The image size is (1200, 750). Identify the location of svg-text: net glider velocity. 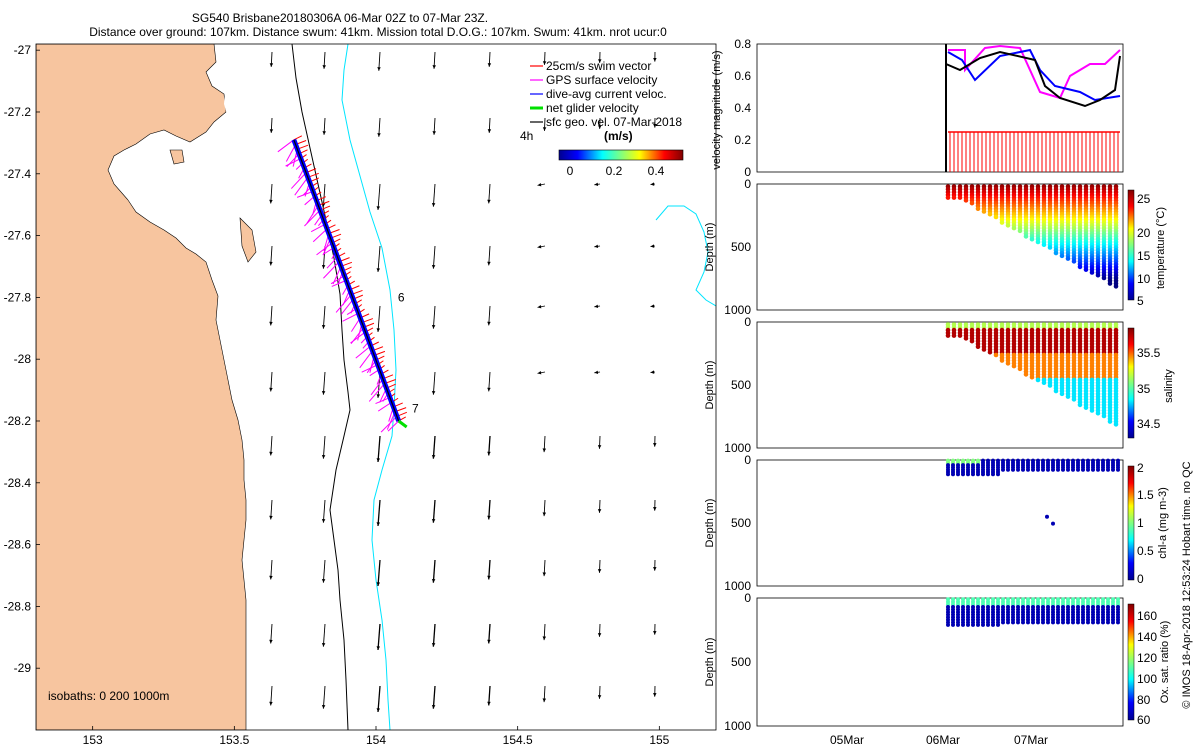
(592, 108).